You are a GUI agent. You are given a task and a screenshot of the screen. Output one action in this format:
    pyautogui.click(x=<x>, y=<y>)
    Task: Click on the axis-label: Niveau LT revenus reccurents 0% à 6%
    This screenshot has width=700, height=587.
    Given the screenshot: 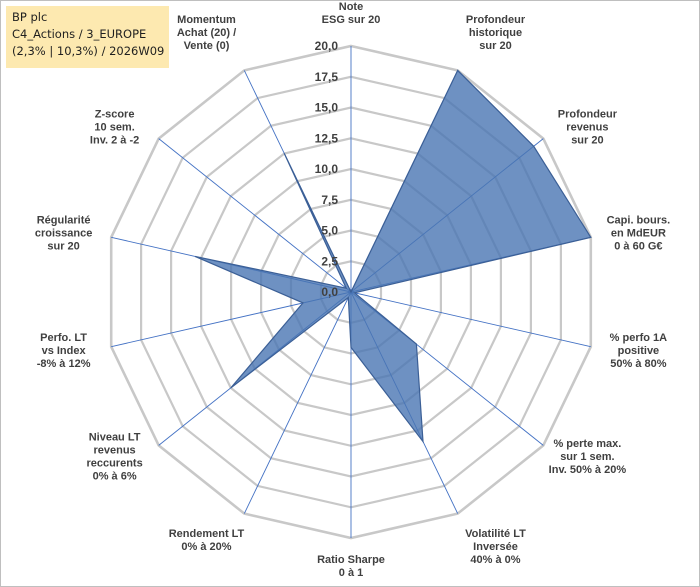 What is the action you would take?
    pyautogui.click(x=114, y=456)
    